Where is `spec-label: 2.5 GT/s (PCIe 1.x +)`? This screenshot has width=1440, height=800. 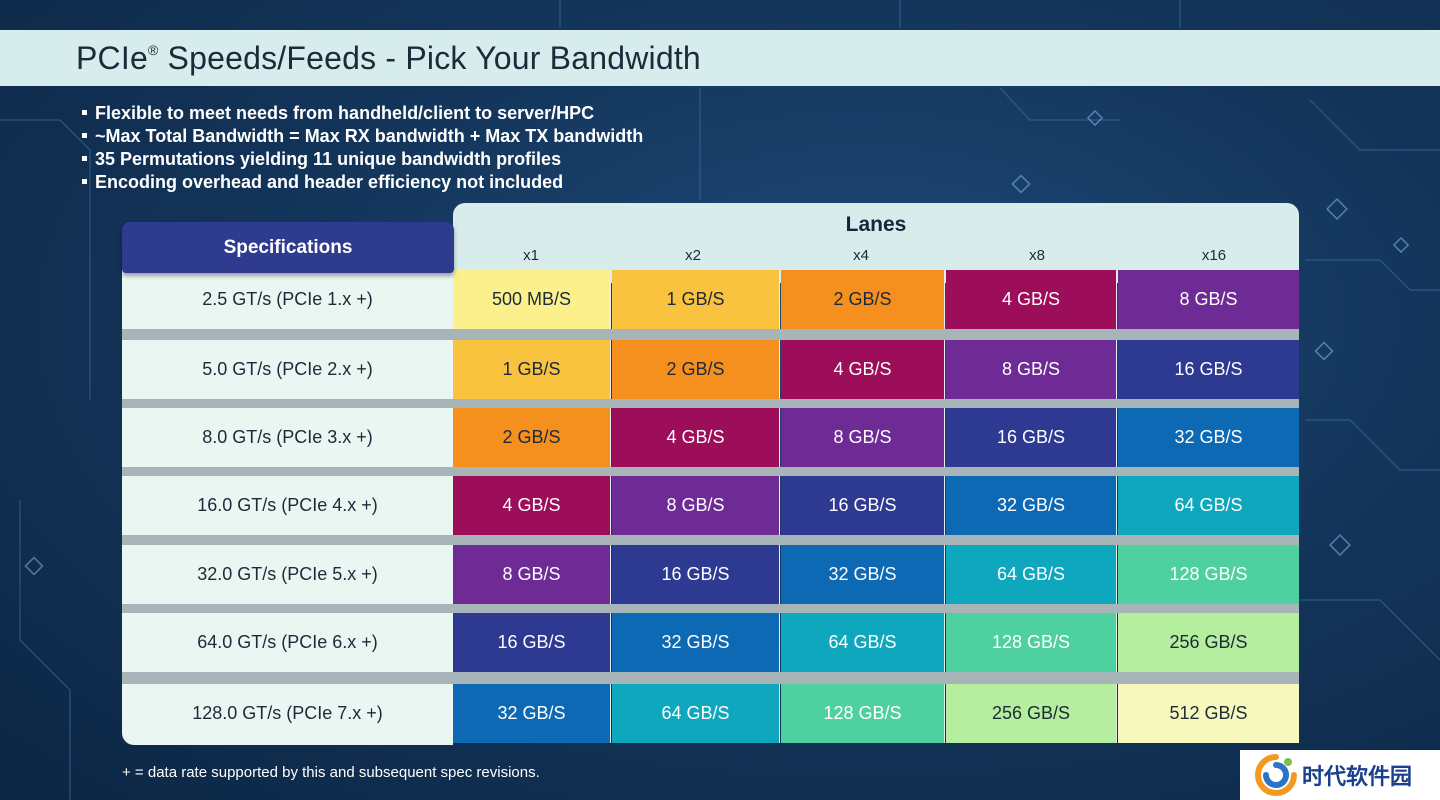
spec-label: 2.5 GT/s (PCIe 1.x +) is located at coordinates (287, 299).